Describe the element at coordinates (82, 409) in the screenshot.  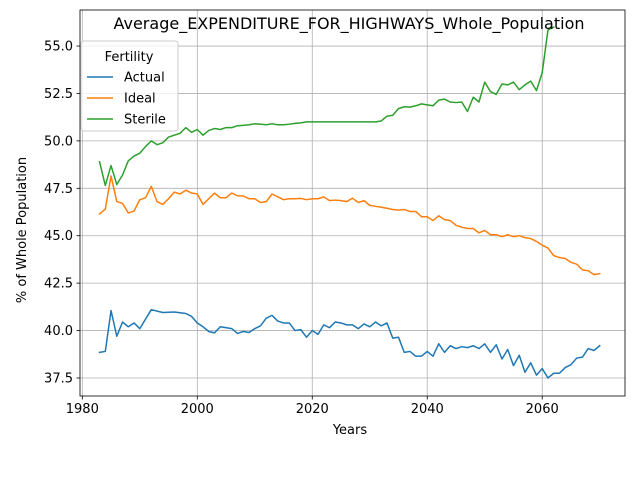
I see `x-tick-label: 1980` at that location.